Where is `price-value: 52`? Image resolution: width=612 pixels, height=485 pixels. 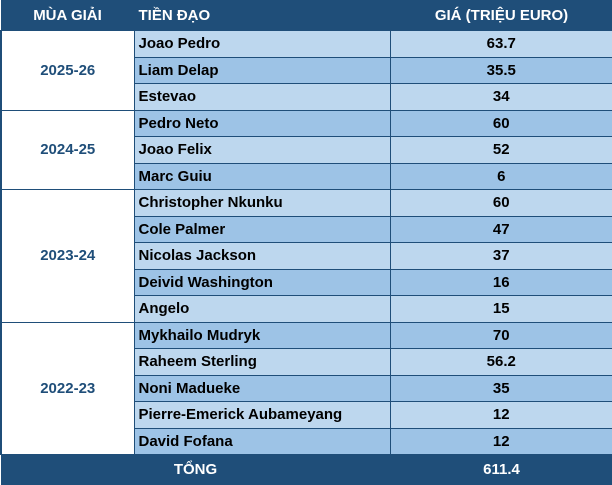
price-value: 52 is located at coordinates (500, 150).